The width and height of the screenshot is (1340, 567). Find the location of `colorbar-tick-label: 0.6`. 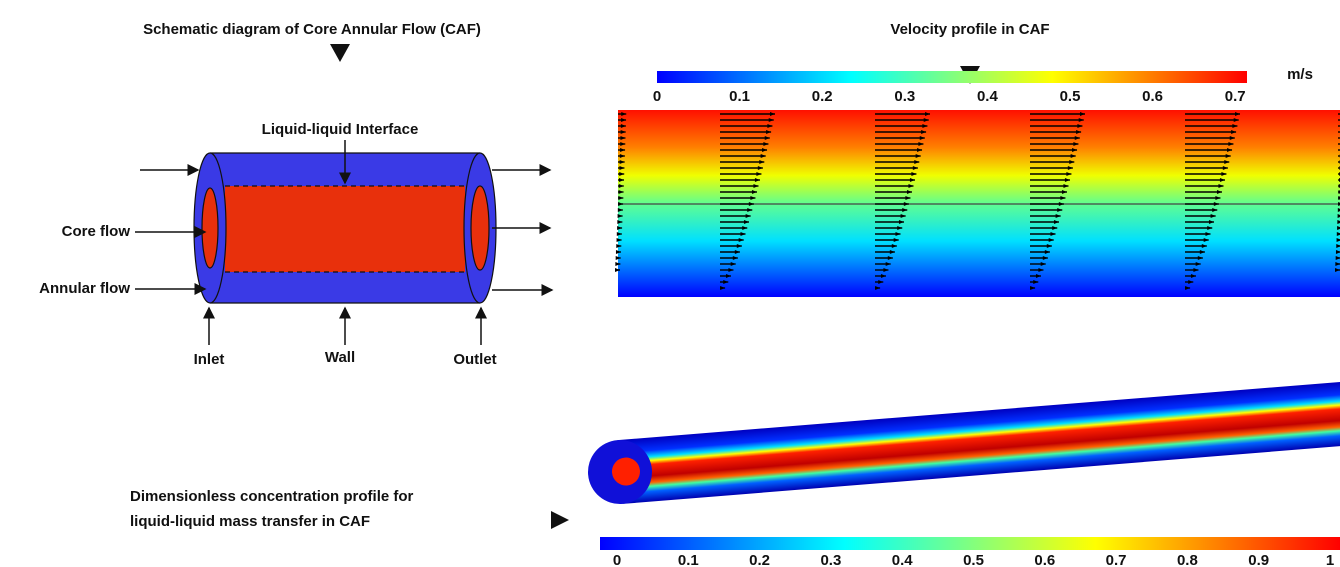

colorbar-tick-label: 0.6 is located at coordinates (1152, 96).